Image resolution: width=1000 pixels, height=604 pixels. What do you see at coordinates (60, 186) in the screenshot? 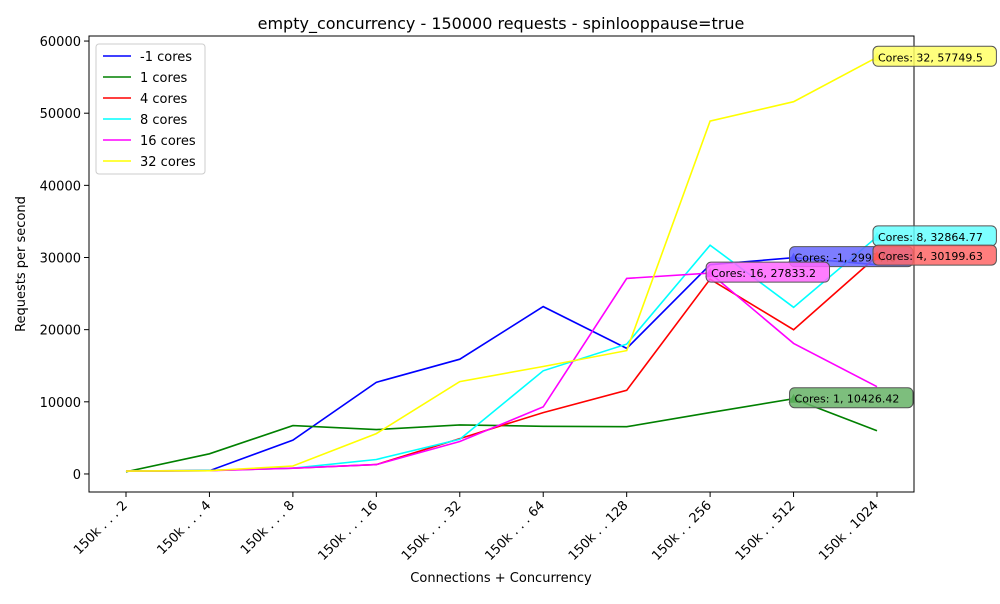
I see `y-tick-label: 40000` at bounding box center [60, 186].